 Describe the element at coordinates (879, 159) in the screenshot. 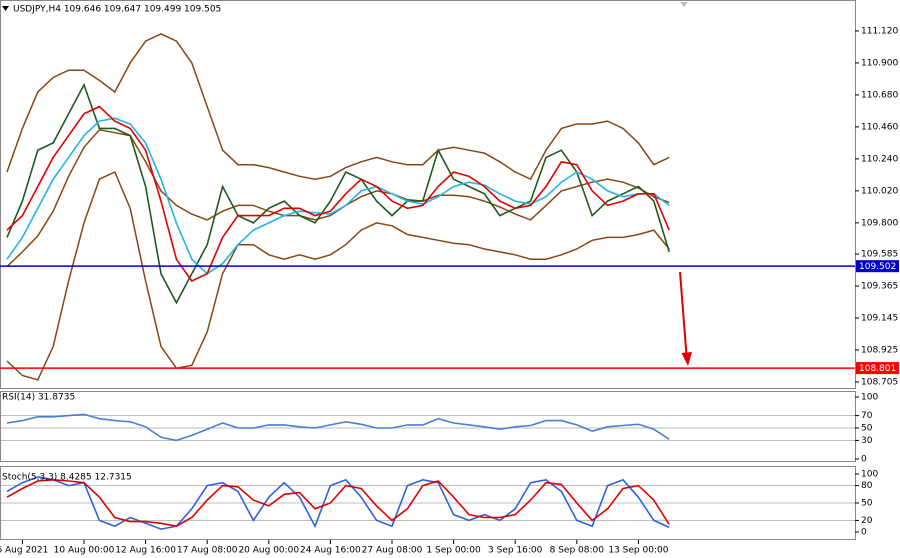

I see `y-tick-label: 110.240` at that location.